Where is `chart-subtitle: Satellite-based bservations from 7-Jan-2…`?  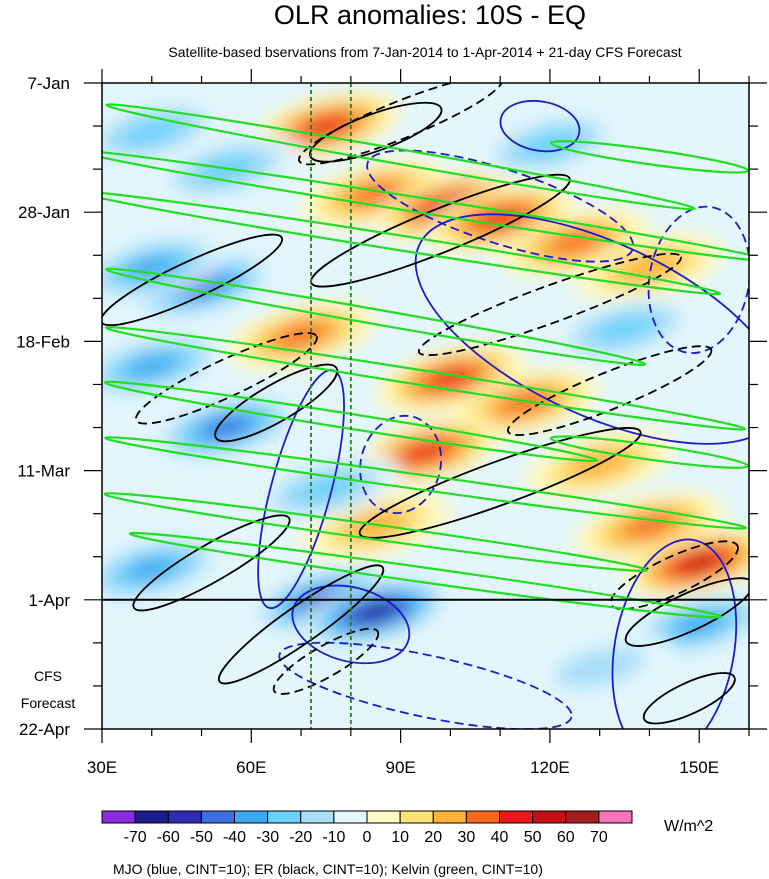 chart-subtitle: Satellite-based bservations from 7-Jan-2… is located at coordinates (424, 52).